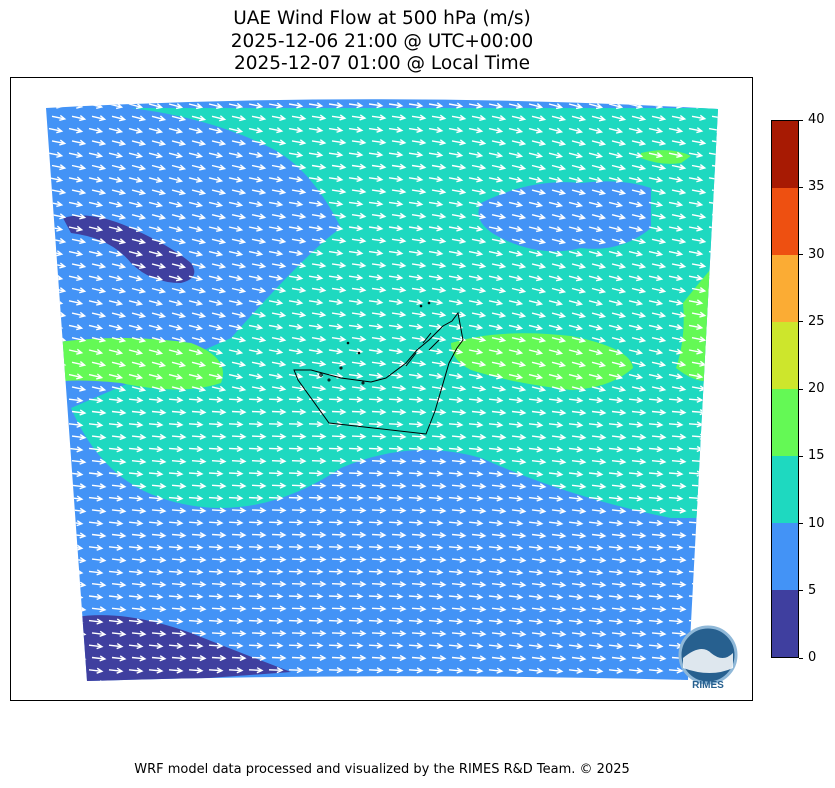  I want to click on colorbar-tick, so click(801, 187).